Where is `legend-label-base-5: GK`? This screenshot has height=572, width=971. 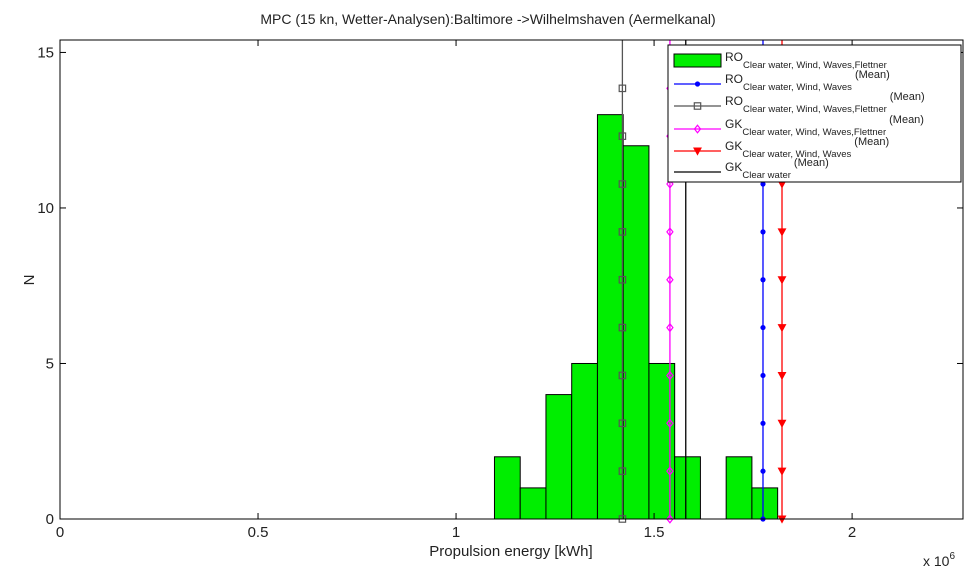
legend-label-base-5: GK is located at coordinates (733, 167).